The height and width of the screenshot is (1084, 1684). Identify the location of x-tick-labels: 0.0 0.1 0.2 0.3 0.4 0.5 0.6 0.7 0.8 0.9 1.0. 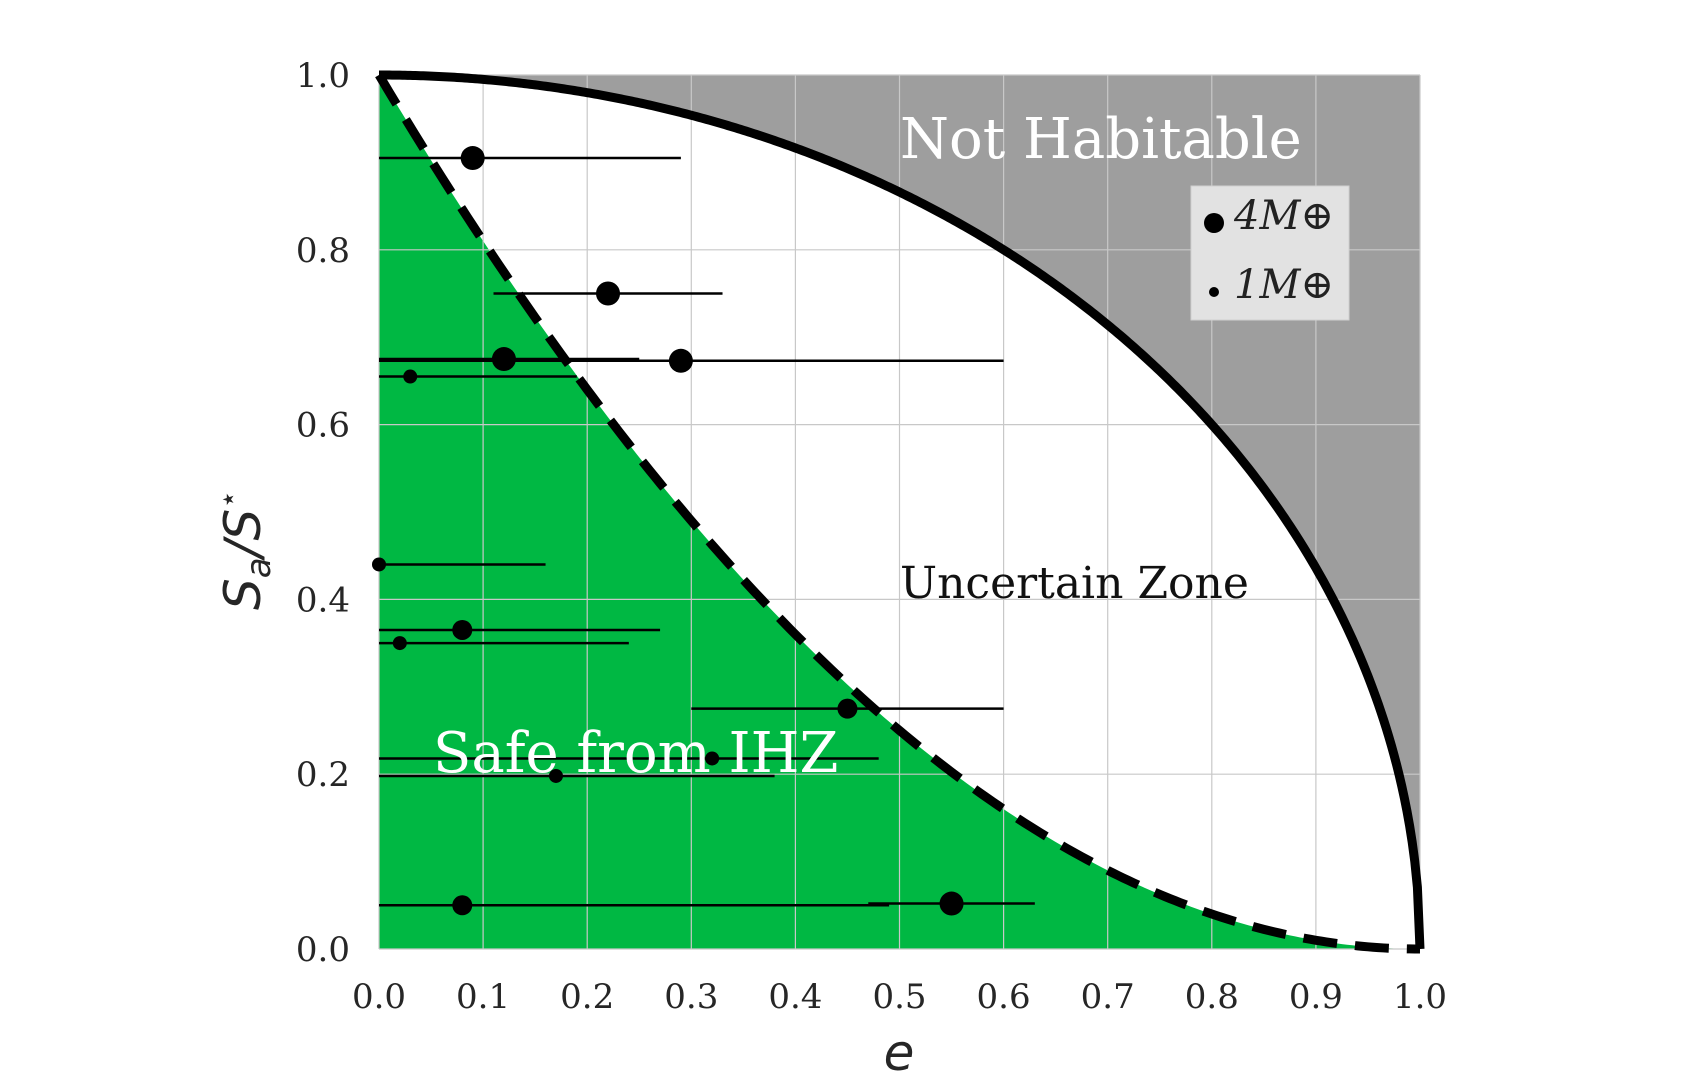
(899, 997).